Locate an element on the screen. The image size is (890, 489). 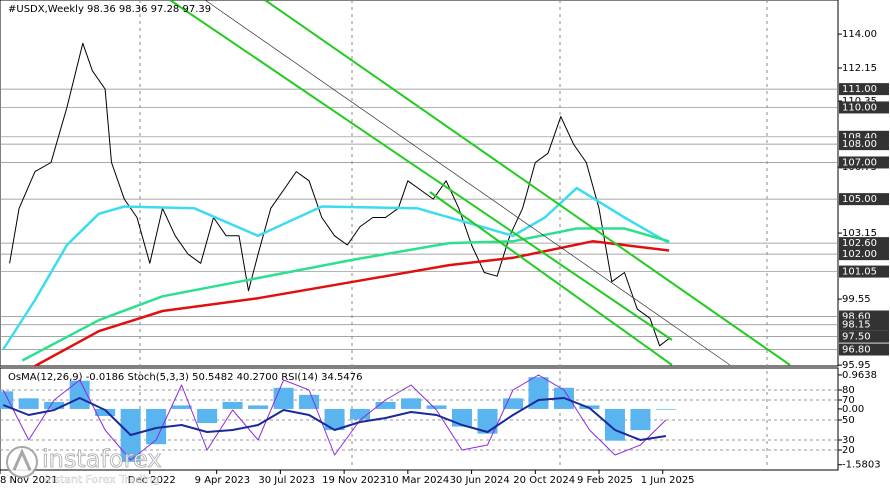
x-tick-label: 30 Jul 2023 is located at coordinates (286, 480).